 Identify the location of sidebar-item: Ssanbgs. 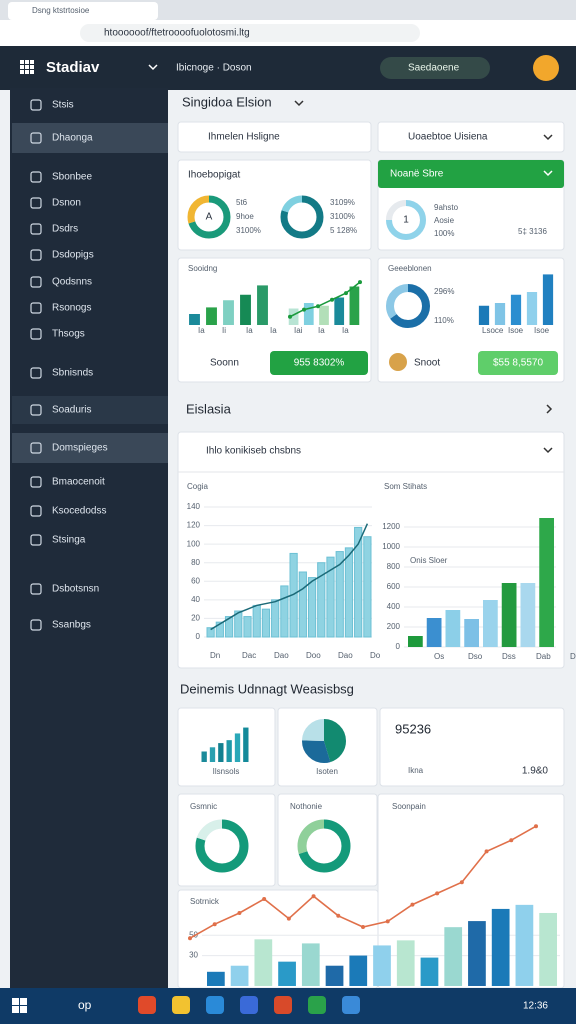
(71, 625).